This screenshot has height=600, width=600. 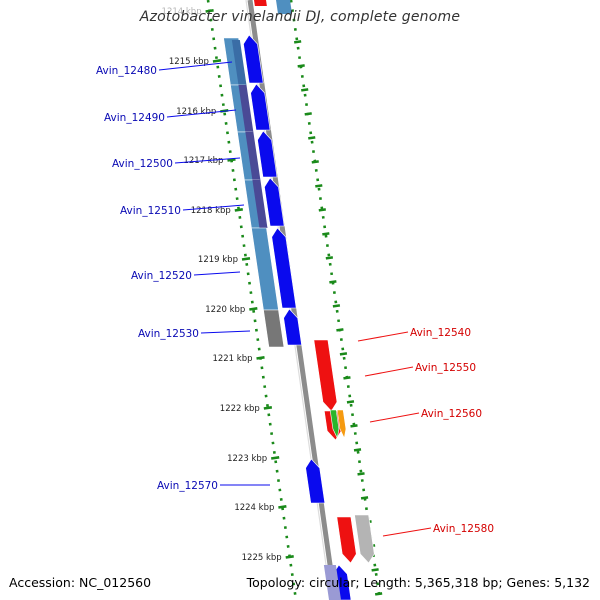 What do you see at coordinates (211, 211) in the screenshot?
I see `tick-label: 1218 kbp` at bounding box center [211, 211].